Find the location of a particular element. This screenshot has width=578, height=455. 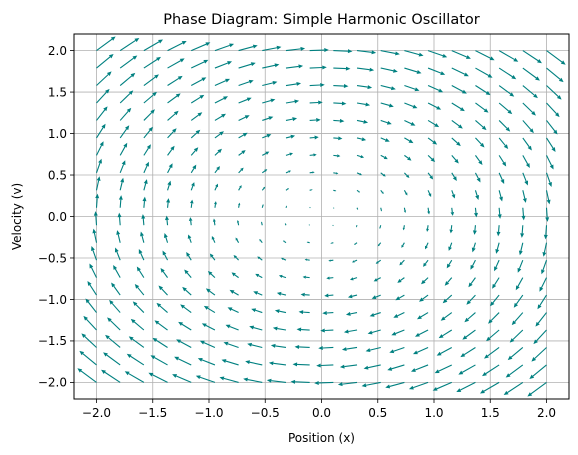

y-tick-label: 1.0 is located at coordinates (57, 134).